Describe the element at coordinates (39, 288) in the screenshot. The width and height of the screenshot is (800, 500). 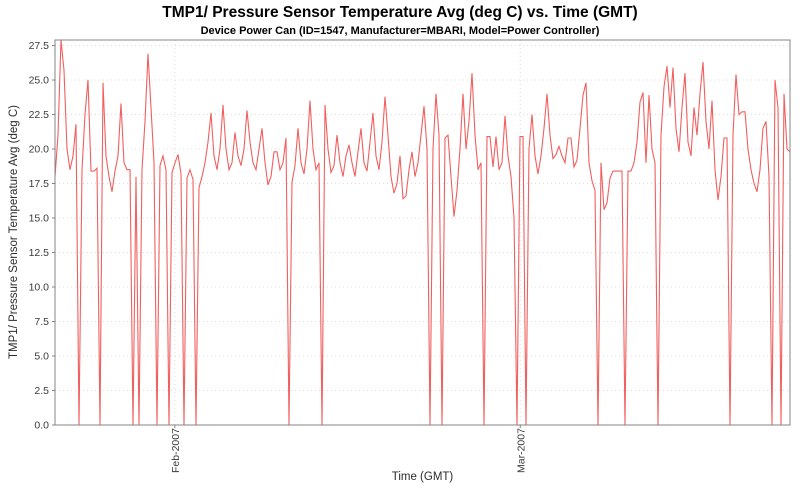
I see `y-tick-label: 10.0` at that location.